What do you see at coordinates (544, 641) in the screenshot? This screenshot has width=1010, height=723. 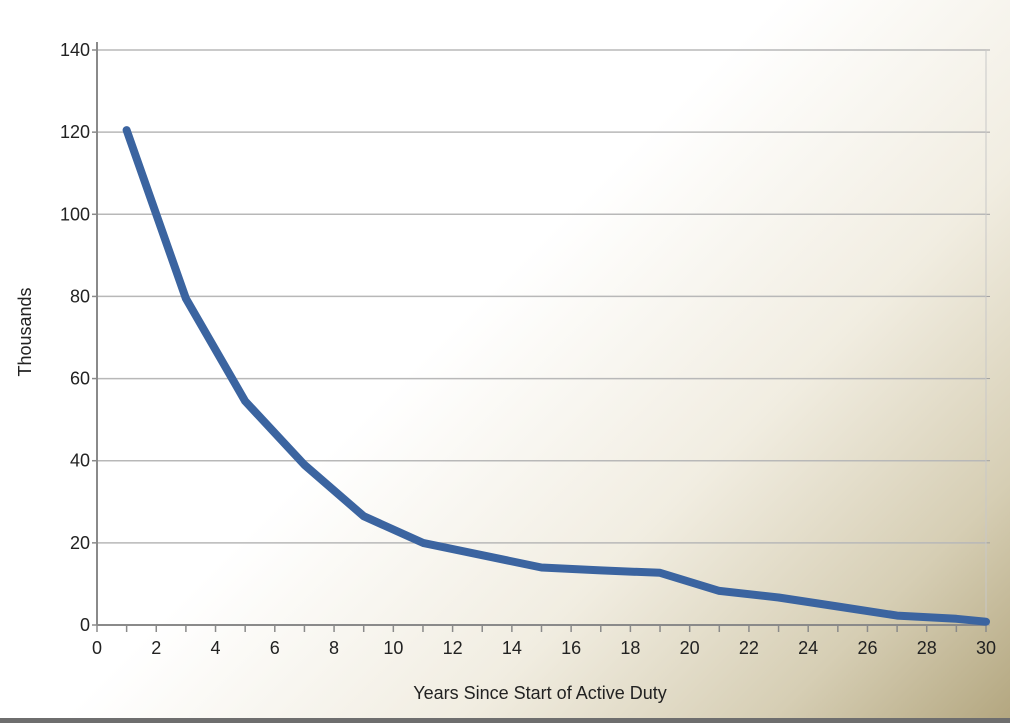 I see `x-axis-ticks: 0 2 4 6 8 10 12 14 16 18 20 22 24 26 28 30` at bounding box center [544, 641].